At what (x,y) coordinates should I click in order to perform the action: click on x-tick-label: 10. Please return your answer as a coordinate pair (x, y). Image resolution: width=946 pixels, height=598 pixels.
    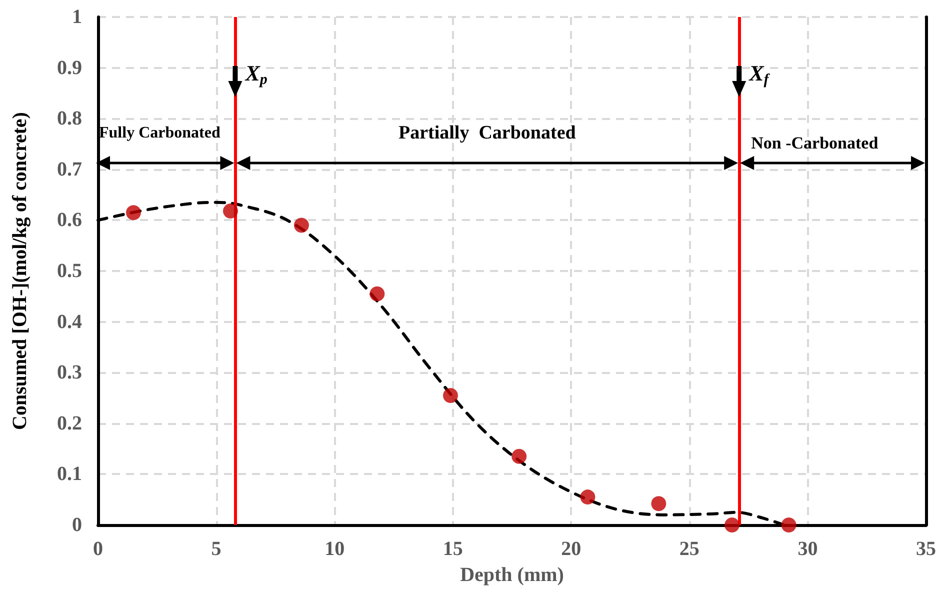
    Looking at the image, I should click on (334, 549).